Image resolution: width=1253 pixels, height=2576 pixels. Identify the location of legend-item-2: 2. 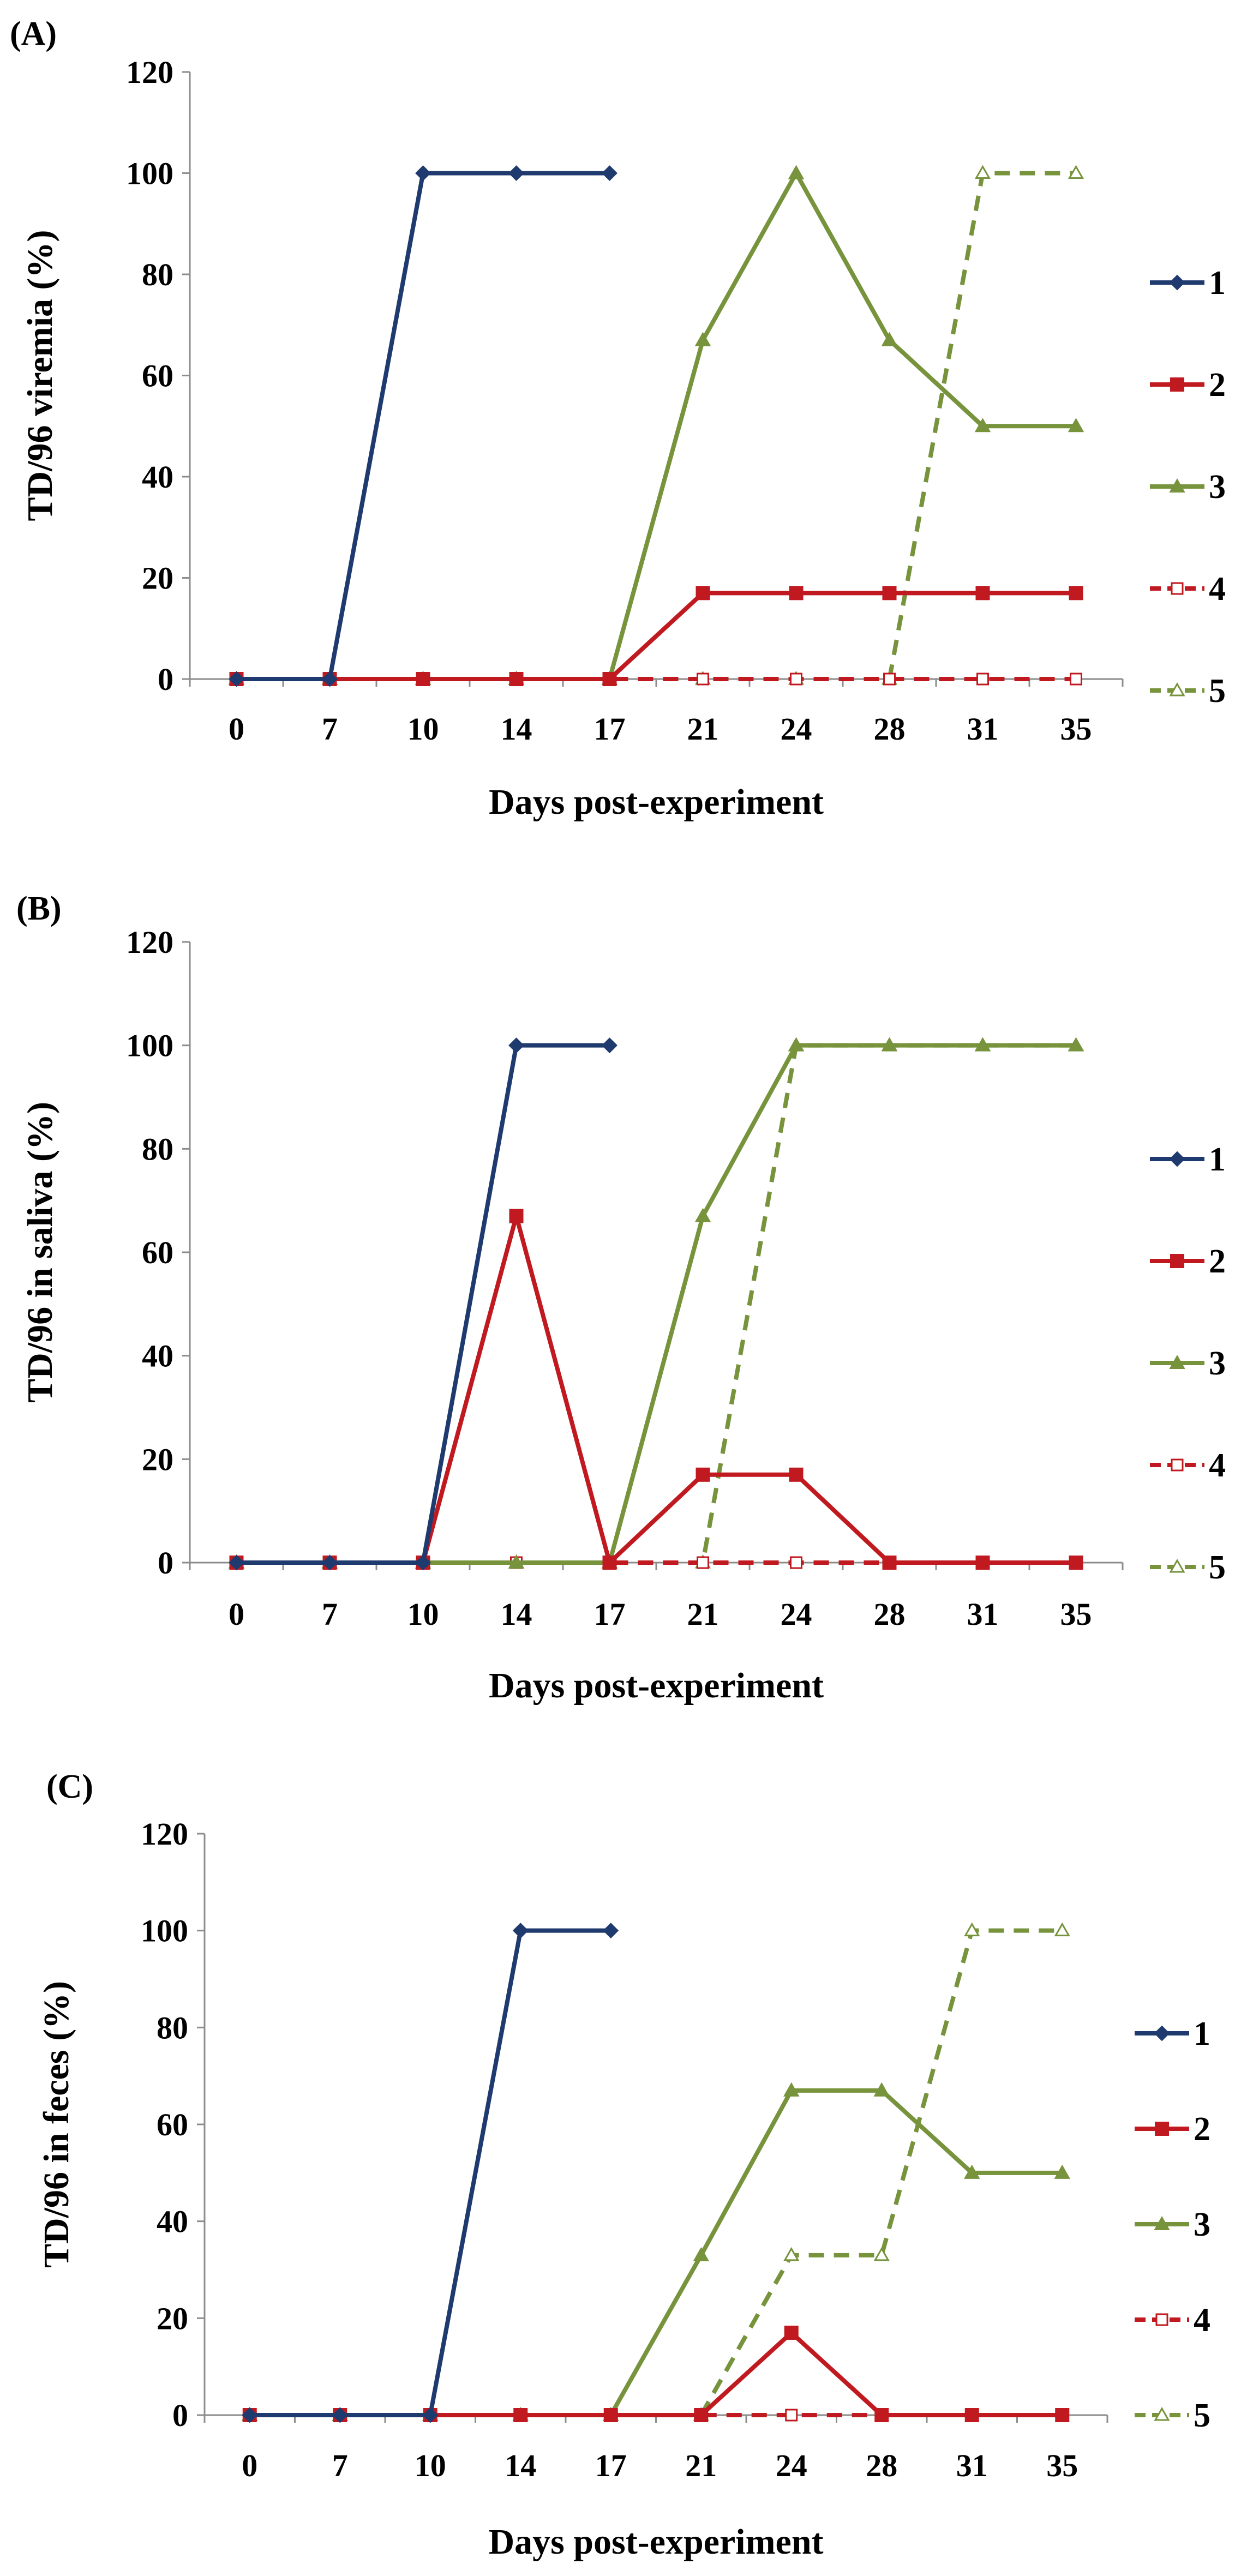
(1172, 2130).